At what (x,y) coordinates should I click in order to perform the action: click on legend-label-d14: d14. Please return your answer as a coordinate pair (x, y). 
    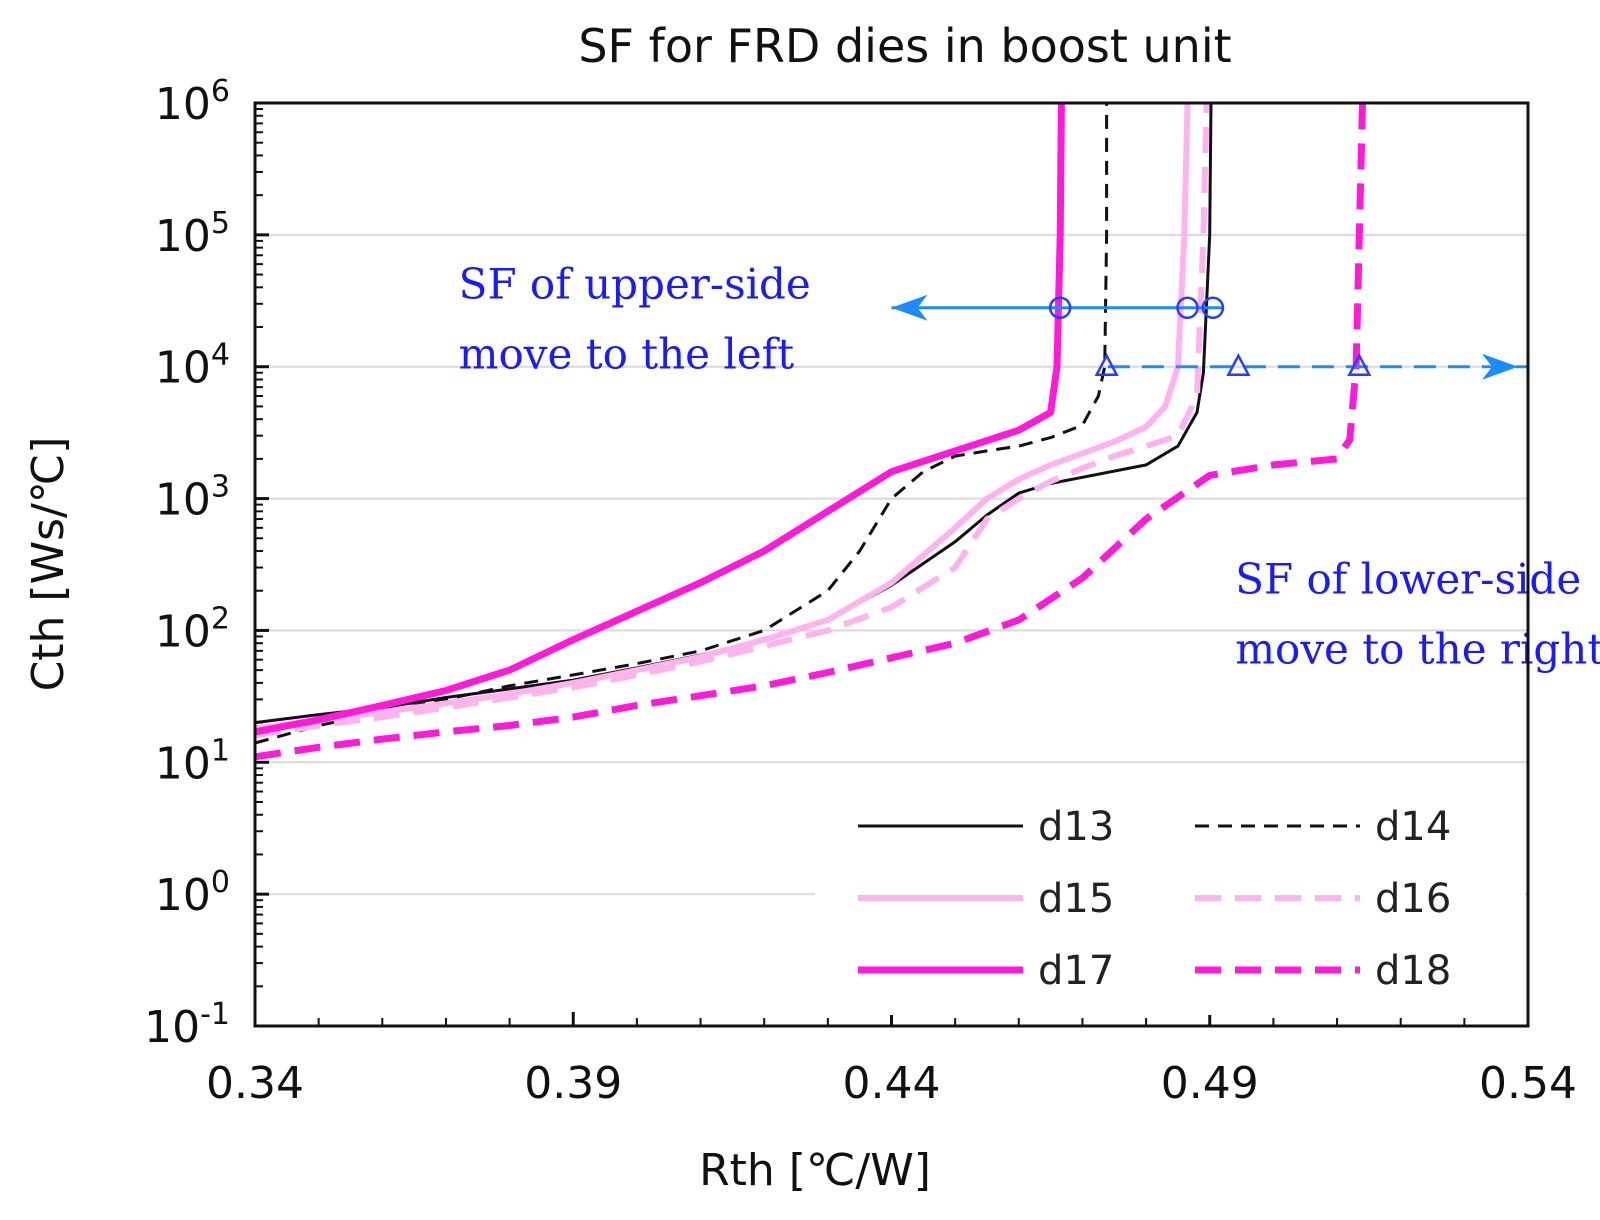
    Looking at the image, I should click on (1413, 827).